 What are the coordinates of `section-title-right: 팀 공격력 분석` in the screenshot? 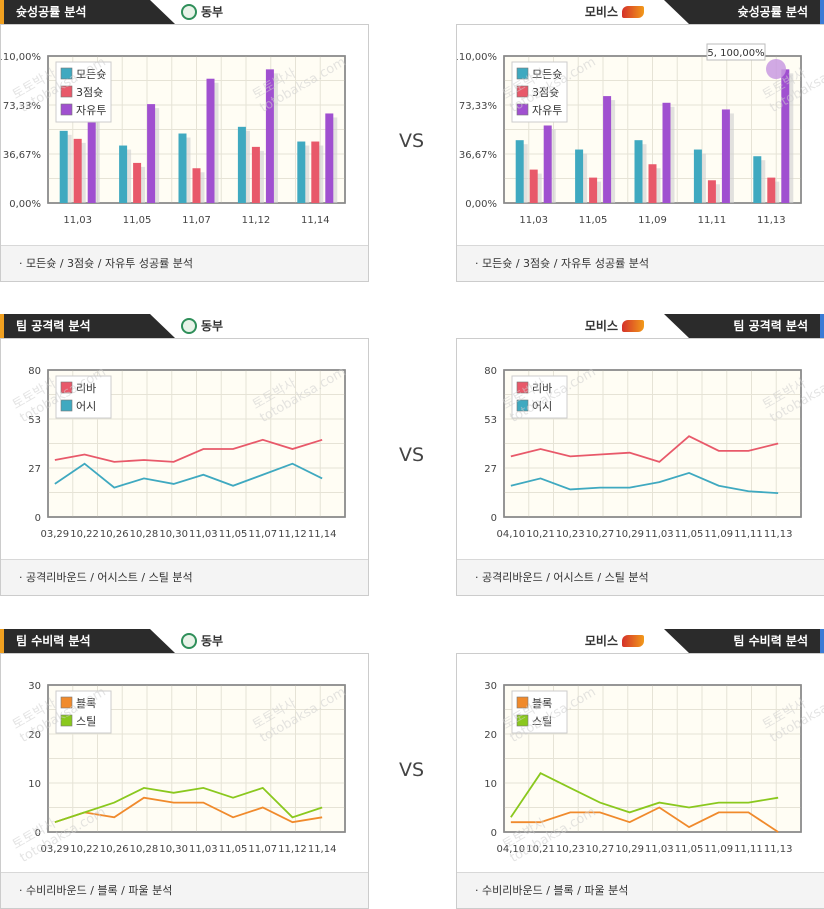 It's located at (744, 326).